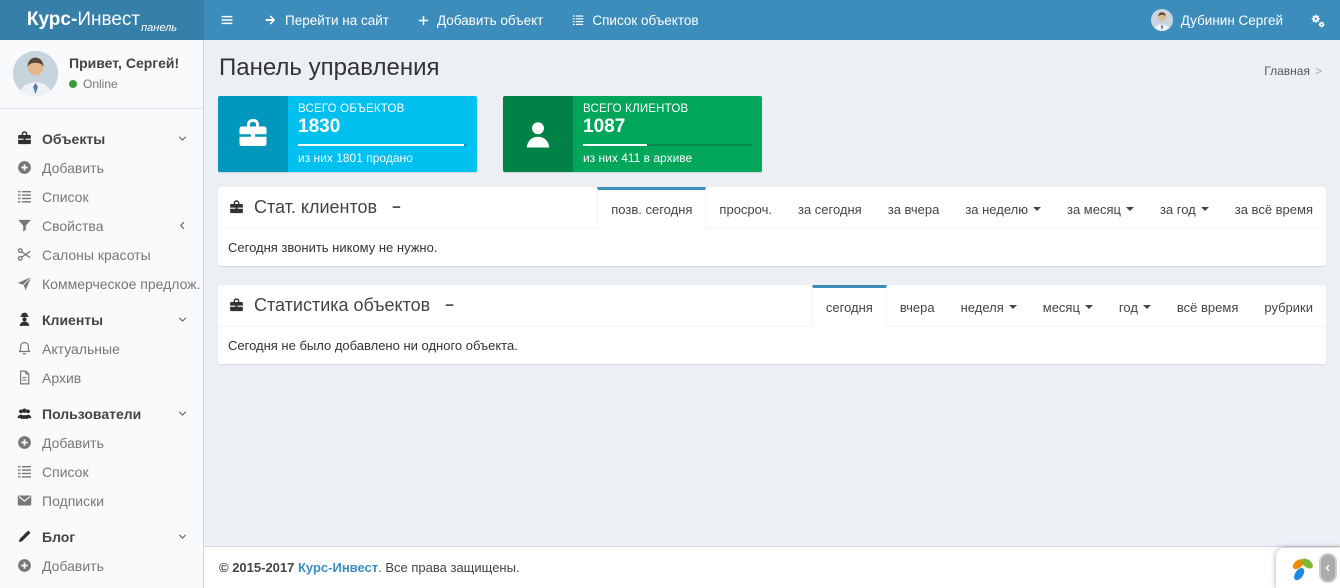  Describe the element at coordinates (772, 69) in the screenshot. I see `content-header: Панель управления Главная >` at that location.